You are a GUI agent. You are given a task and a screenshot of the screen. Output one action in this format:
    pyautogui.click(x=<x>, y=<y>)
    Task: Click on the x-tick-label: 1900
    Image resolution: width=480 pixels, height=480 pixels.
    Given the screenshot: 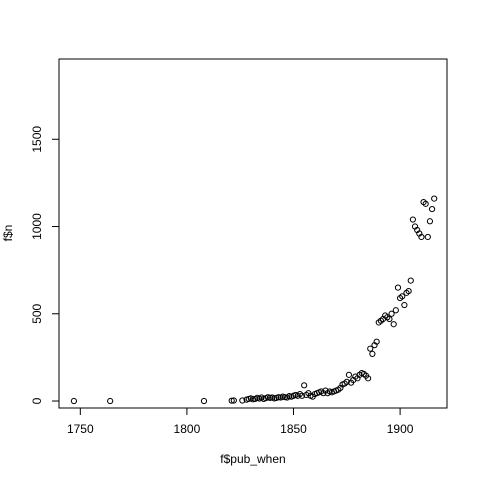 What is the action you would take?
    pyautogui.click(x=400, y=429)
    